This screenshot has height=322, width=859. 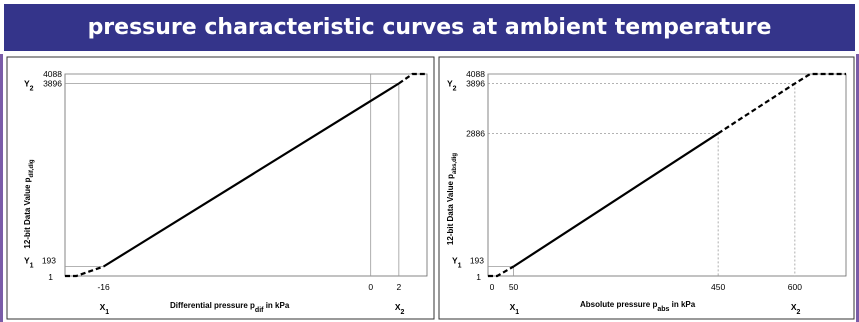 I want to click on x-tick-600: 600, so click(x=795, y=287).